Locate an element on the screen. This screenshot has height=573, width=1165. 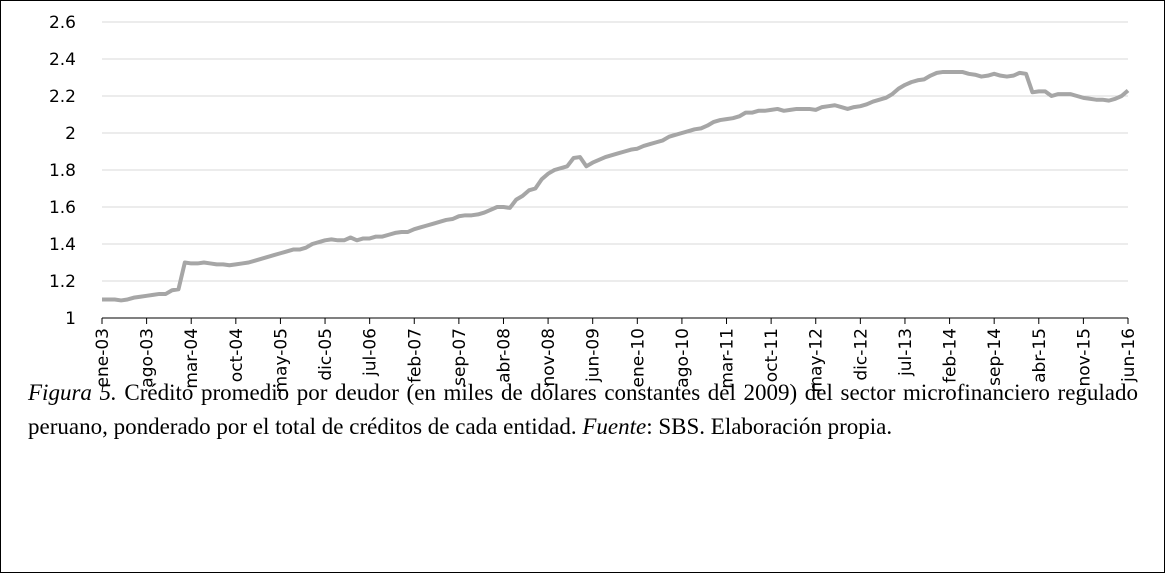
x-tick-label: feb-14 is located at coordinates (951, 355).